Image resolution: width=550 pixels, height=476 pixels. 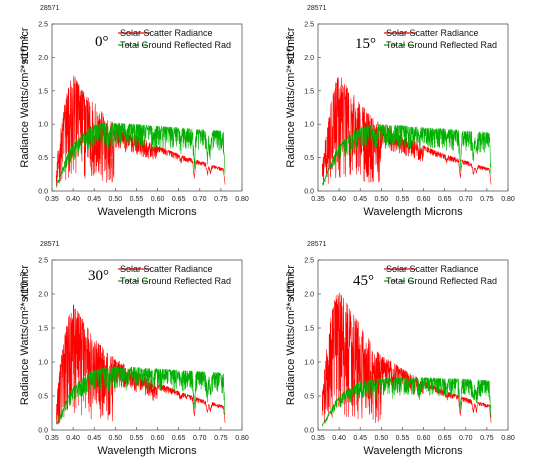 What do you see at coordinates (102, 42) in the screenshot?
I see `angle-label: 0°` at bounding box center [102, 42].